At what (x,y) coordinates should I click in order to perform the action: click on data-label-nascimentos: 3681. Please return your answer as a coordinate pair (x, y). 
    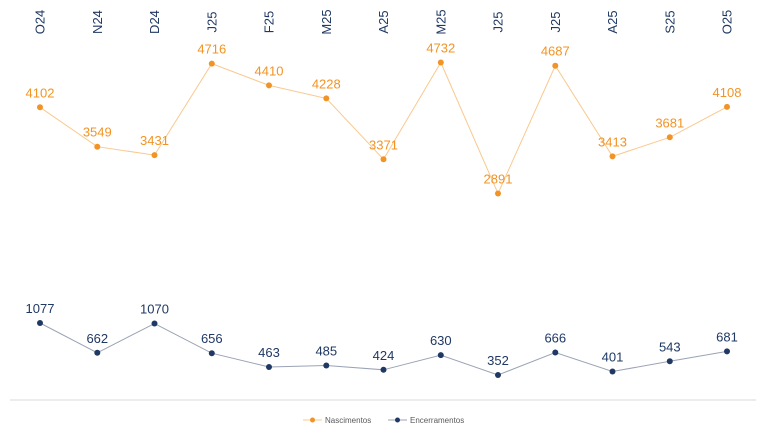
    Looking at the image, I should click on (669, 122).